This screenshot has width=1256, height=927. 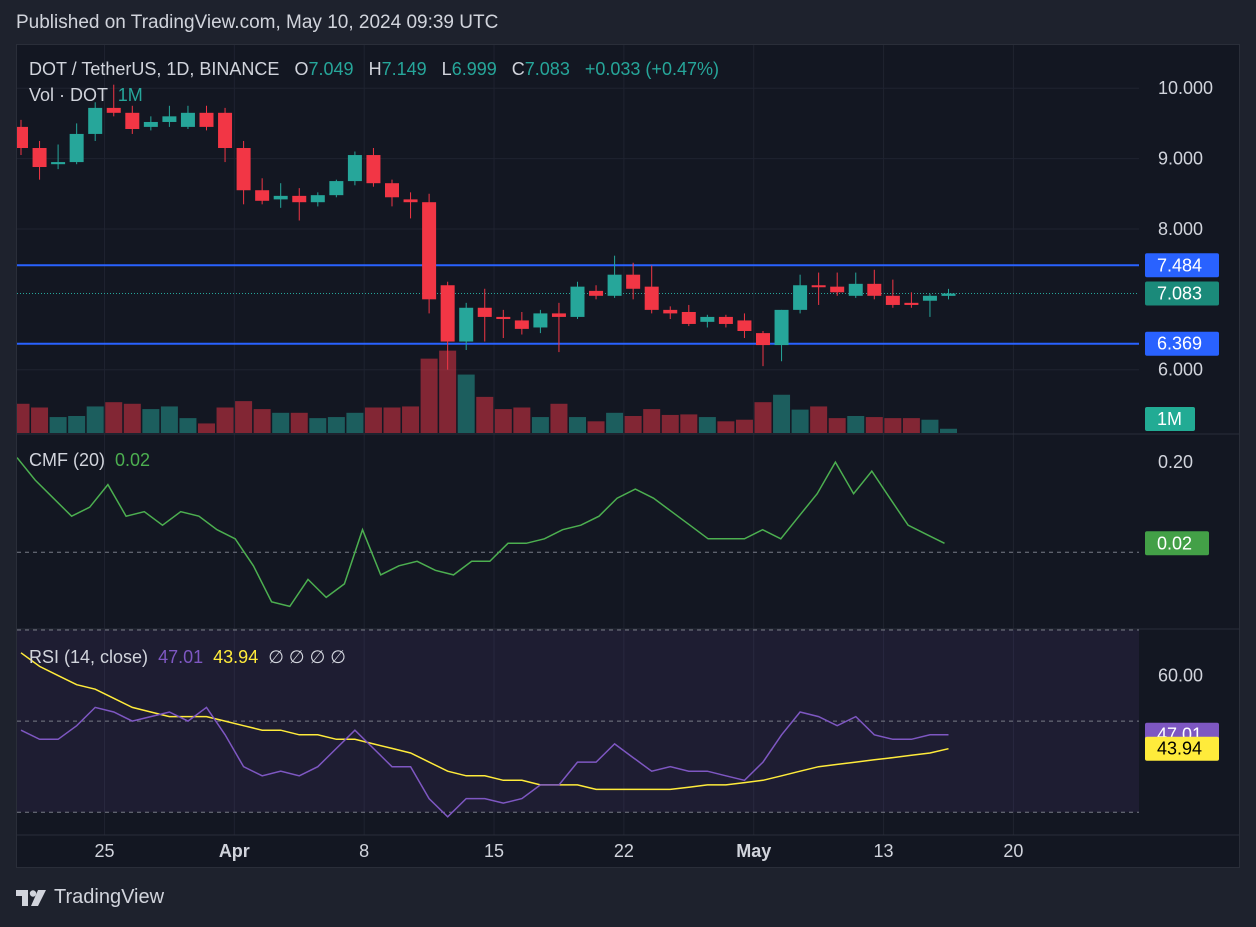 I want to click on last-price-tag-bg, so click(x=1182, y=293).